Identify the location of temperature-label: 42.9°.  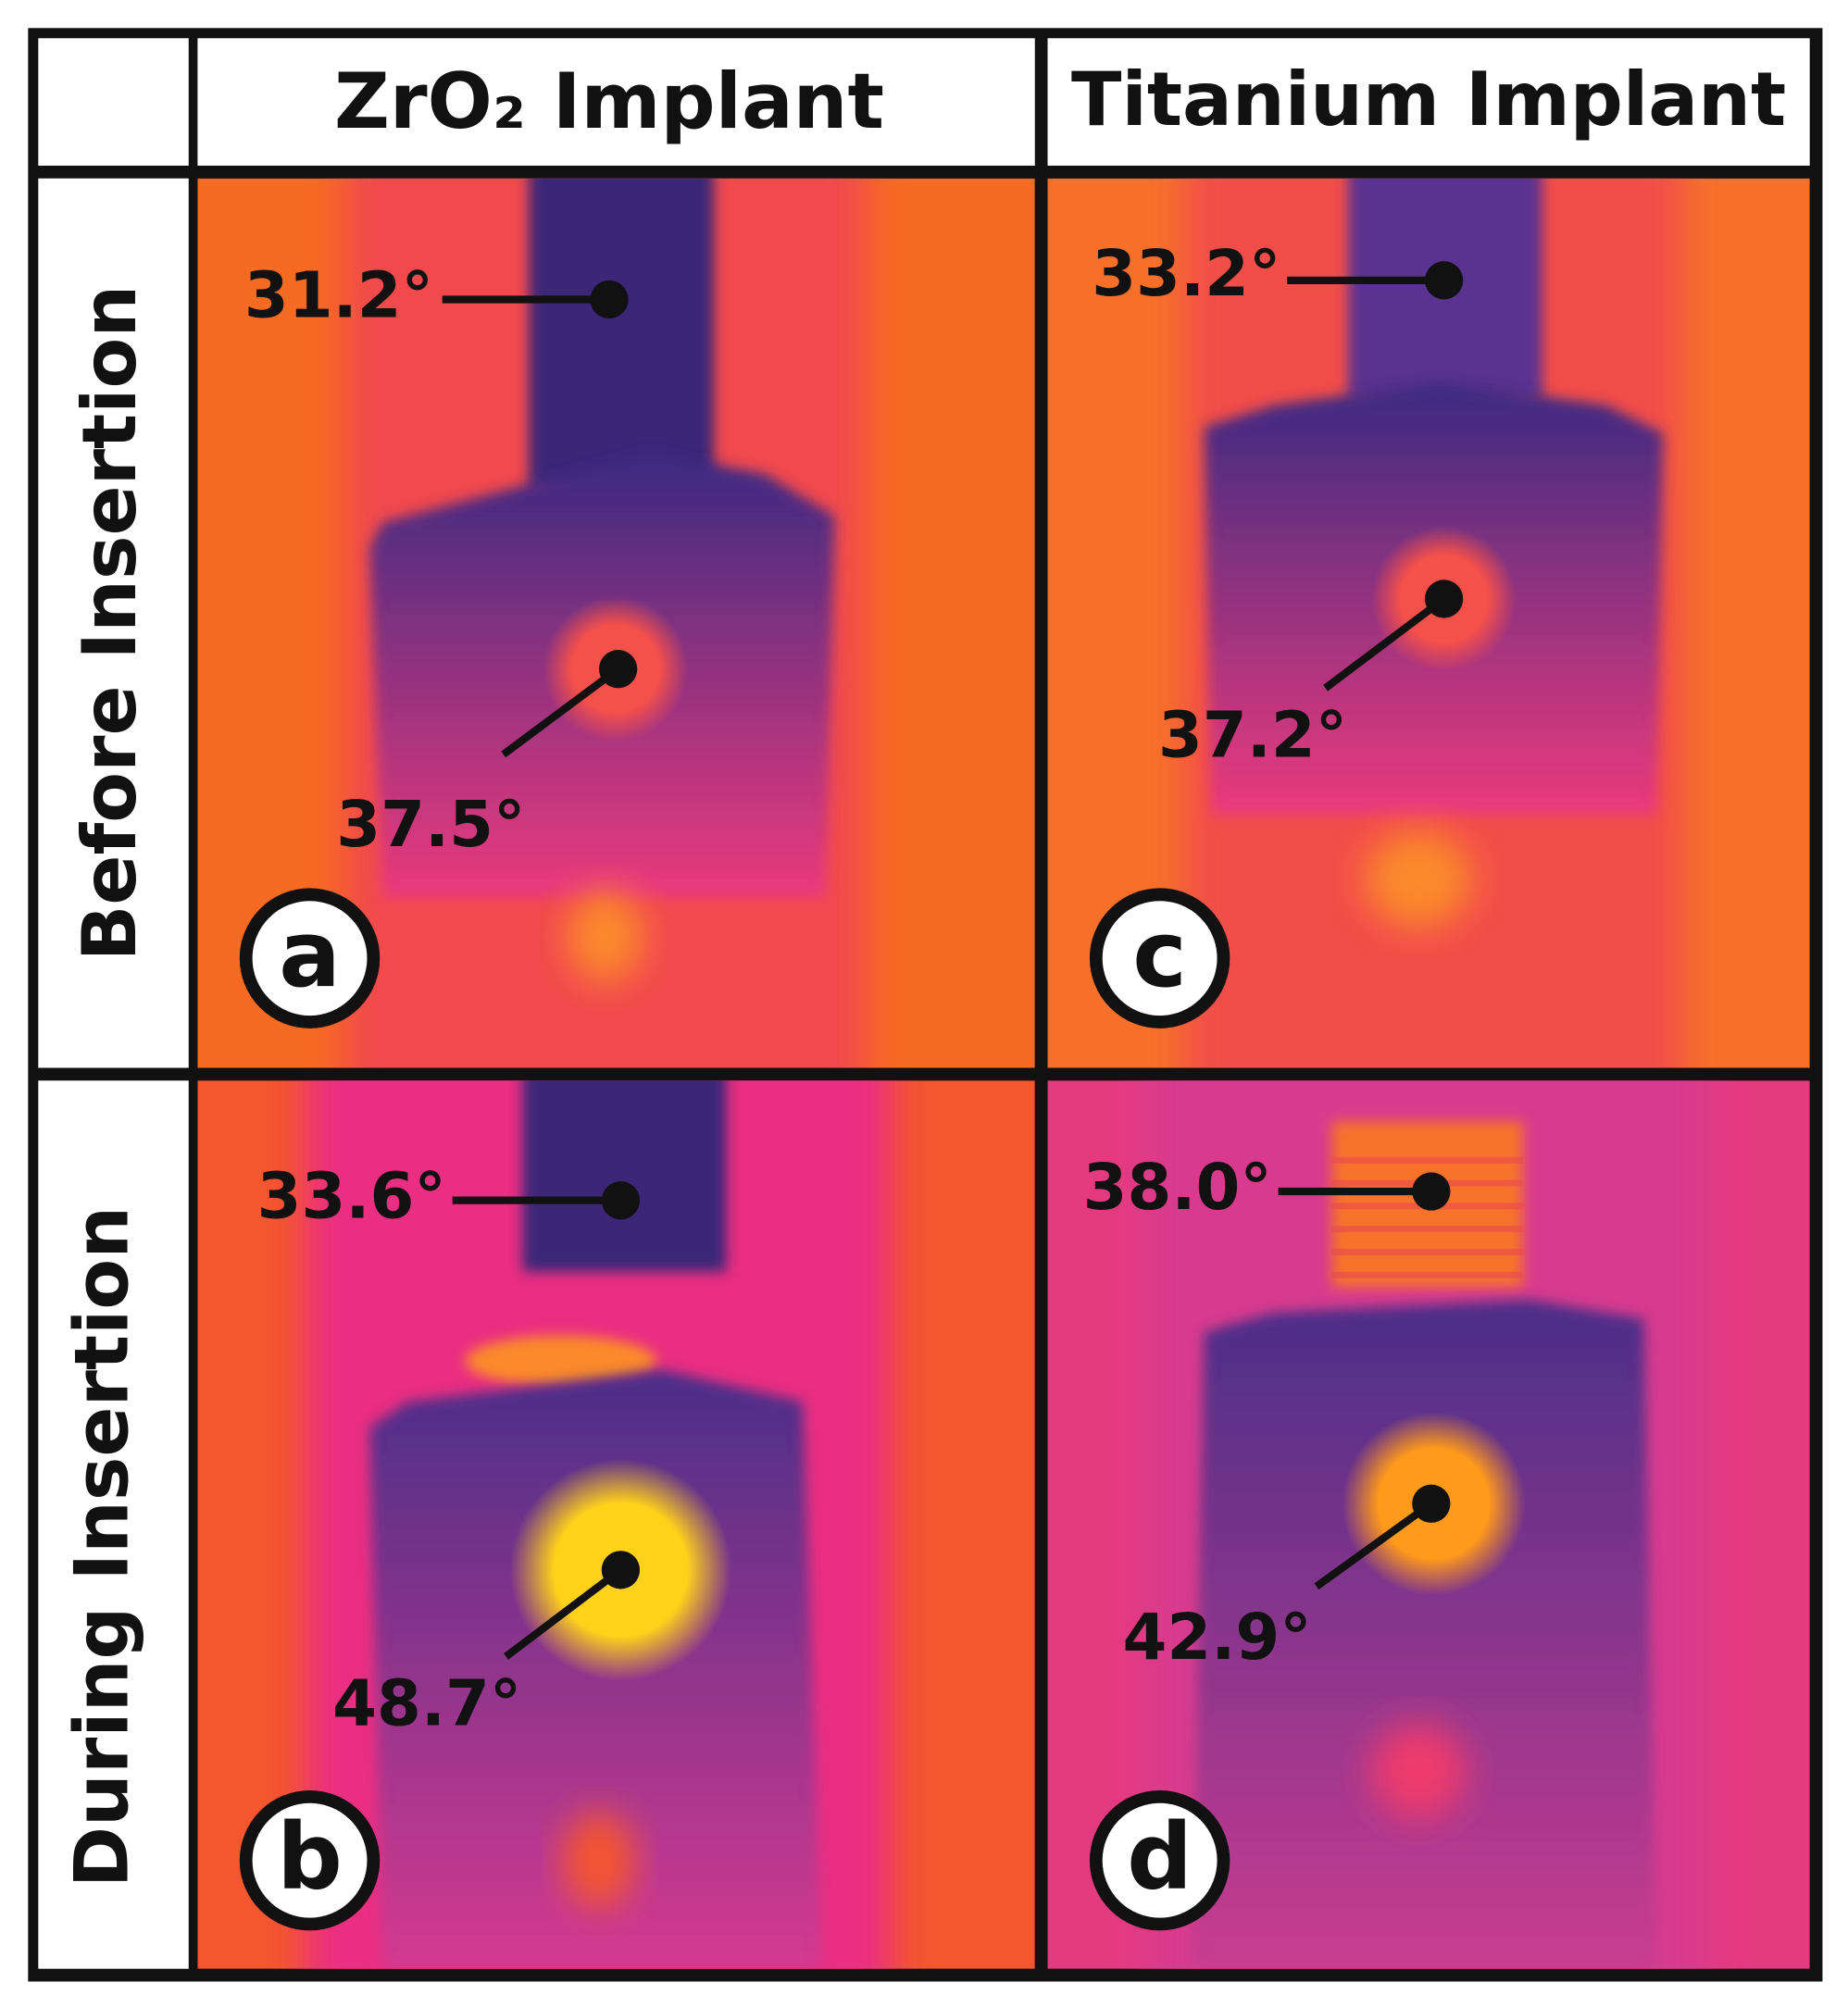
(1217, 1638).